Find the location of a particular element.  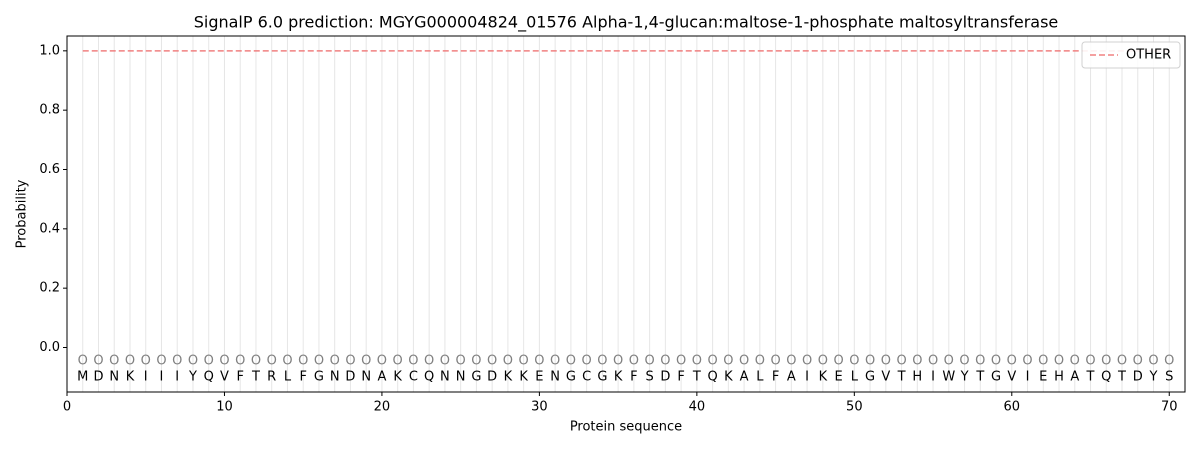

x-tick-label: 30 is located at coordinates (539, 407).